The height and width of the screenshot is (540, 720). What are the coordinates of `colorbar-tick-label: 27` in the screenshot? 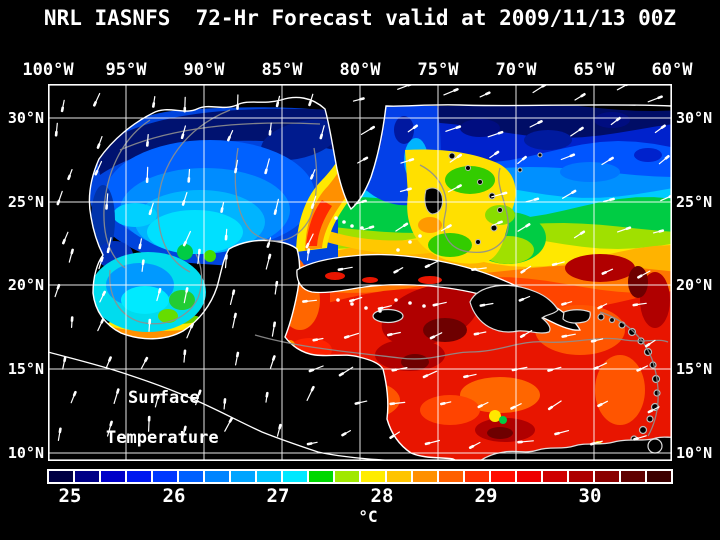 It's located at (278, 496).